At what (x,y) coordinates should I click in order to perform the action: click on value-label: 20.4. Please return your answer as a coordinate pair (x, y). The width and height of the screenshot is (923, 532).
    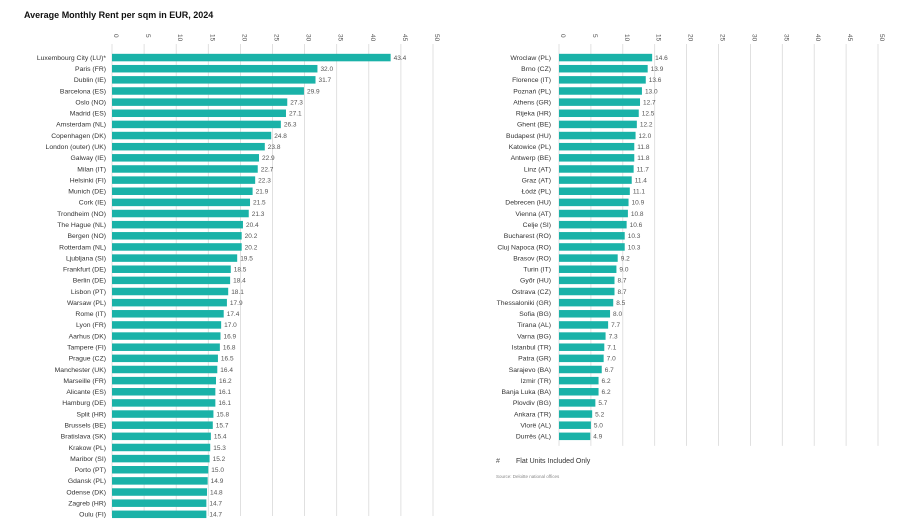
    Looking at the image, I should click on (252, 225).